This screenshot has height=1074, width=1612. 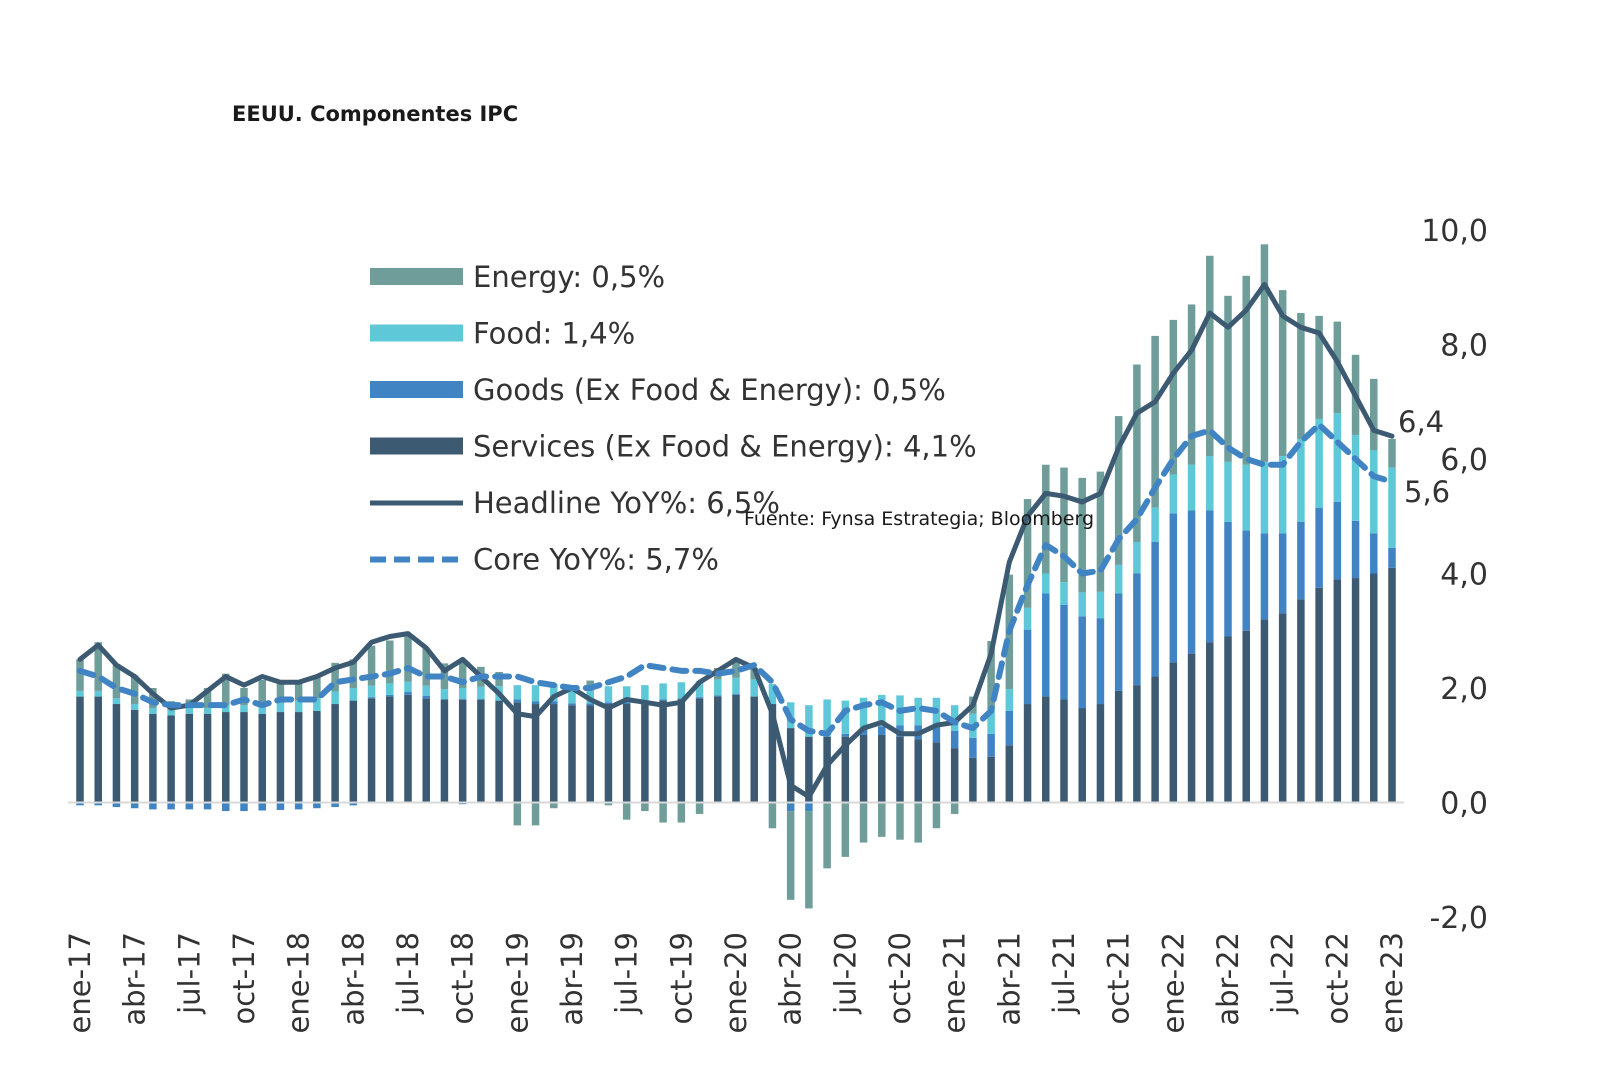 What do you see at coordinates (353, 979) in the screenshot?
I see `x-tick-label: abr-18` at bounding box center [353, 979].